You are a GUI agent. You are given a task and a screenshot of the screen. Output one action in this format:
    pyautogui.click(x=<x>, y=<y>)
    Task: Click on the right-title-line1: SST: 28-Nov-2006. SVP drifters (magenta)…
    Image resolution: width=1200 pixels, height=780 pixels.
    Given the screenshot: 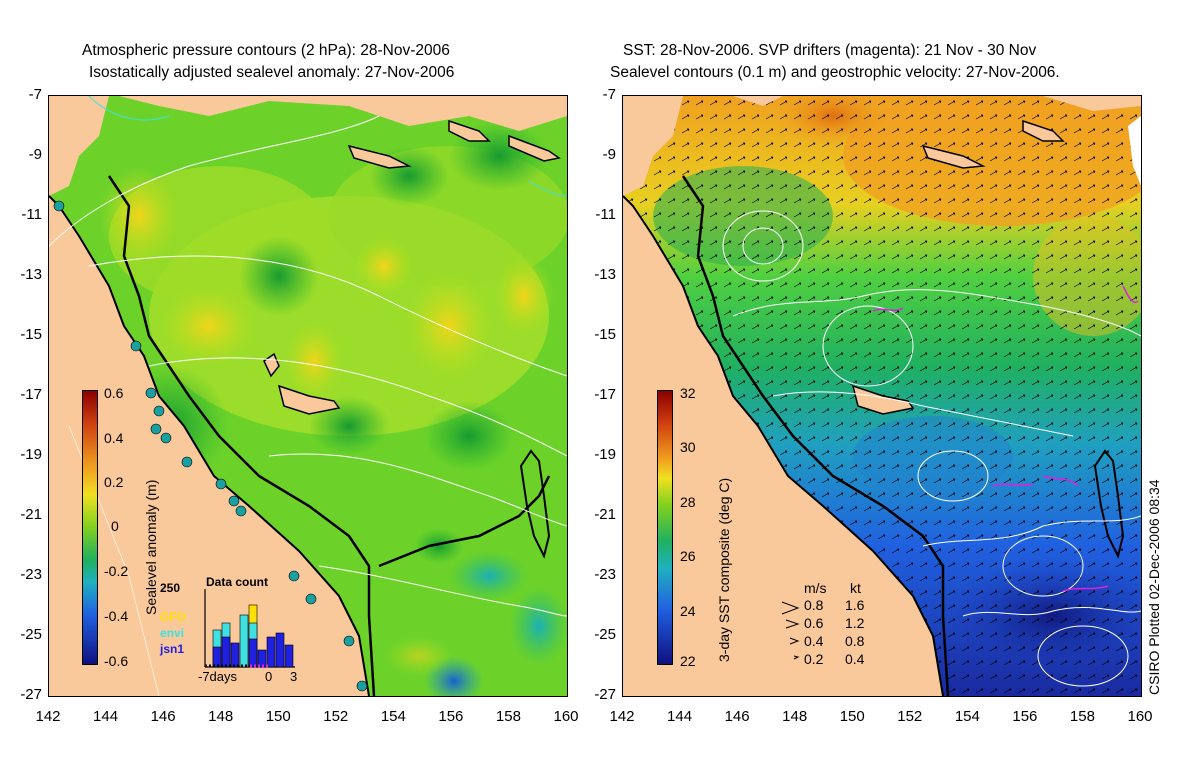 What is the action you would take?
    pyautogui.click(x=830, y=50)
    